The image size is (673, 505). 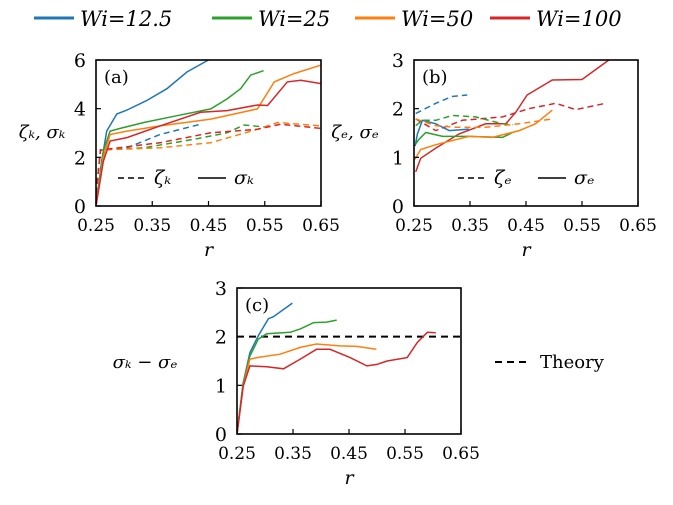 What do you see at coordinates (579, 19) in the screenshot?
I see `legend-label: Wi=100` at bounding box center [579, 19].